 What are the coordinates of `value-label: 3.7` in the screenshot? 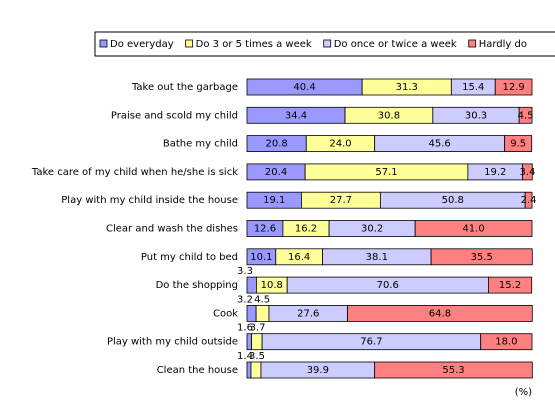 It's located at (258, 328).